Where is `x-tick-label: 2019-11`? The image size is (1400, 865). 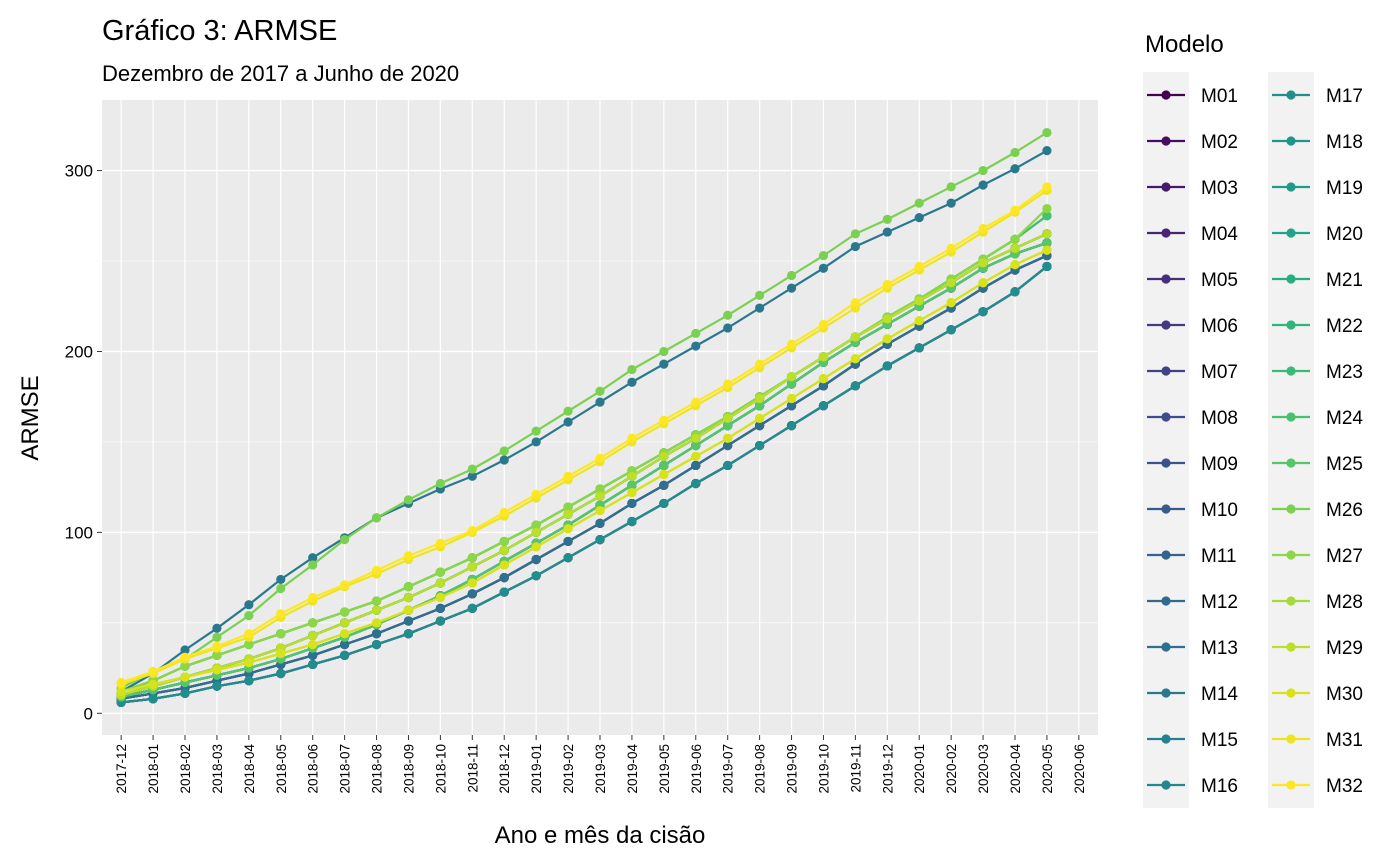 x-tick-label: 2019-11 is located at coordinates (855, 768).